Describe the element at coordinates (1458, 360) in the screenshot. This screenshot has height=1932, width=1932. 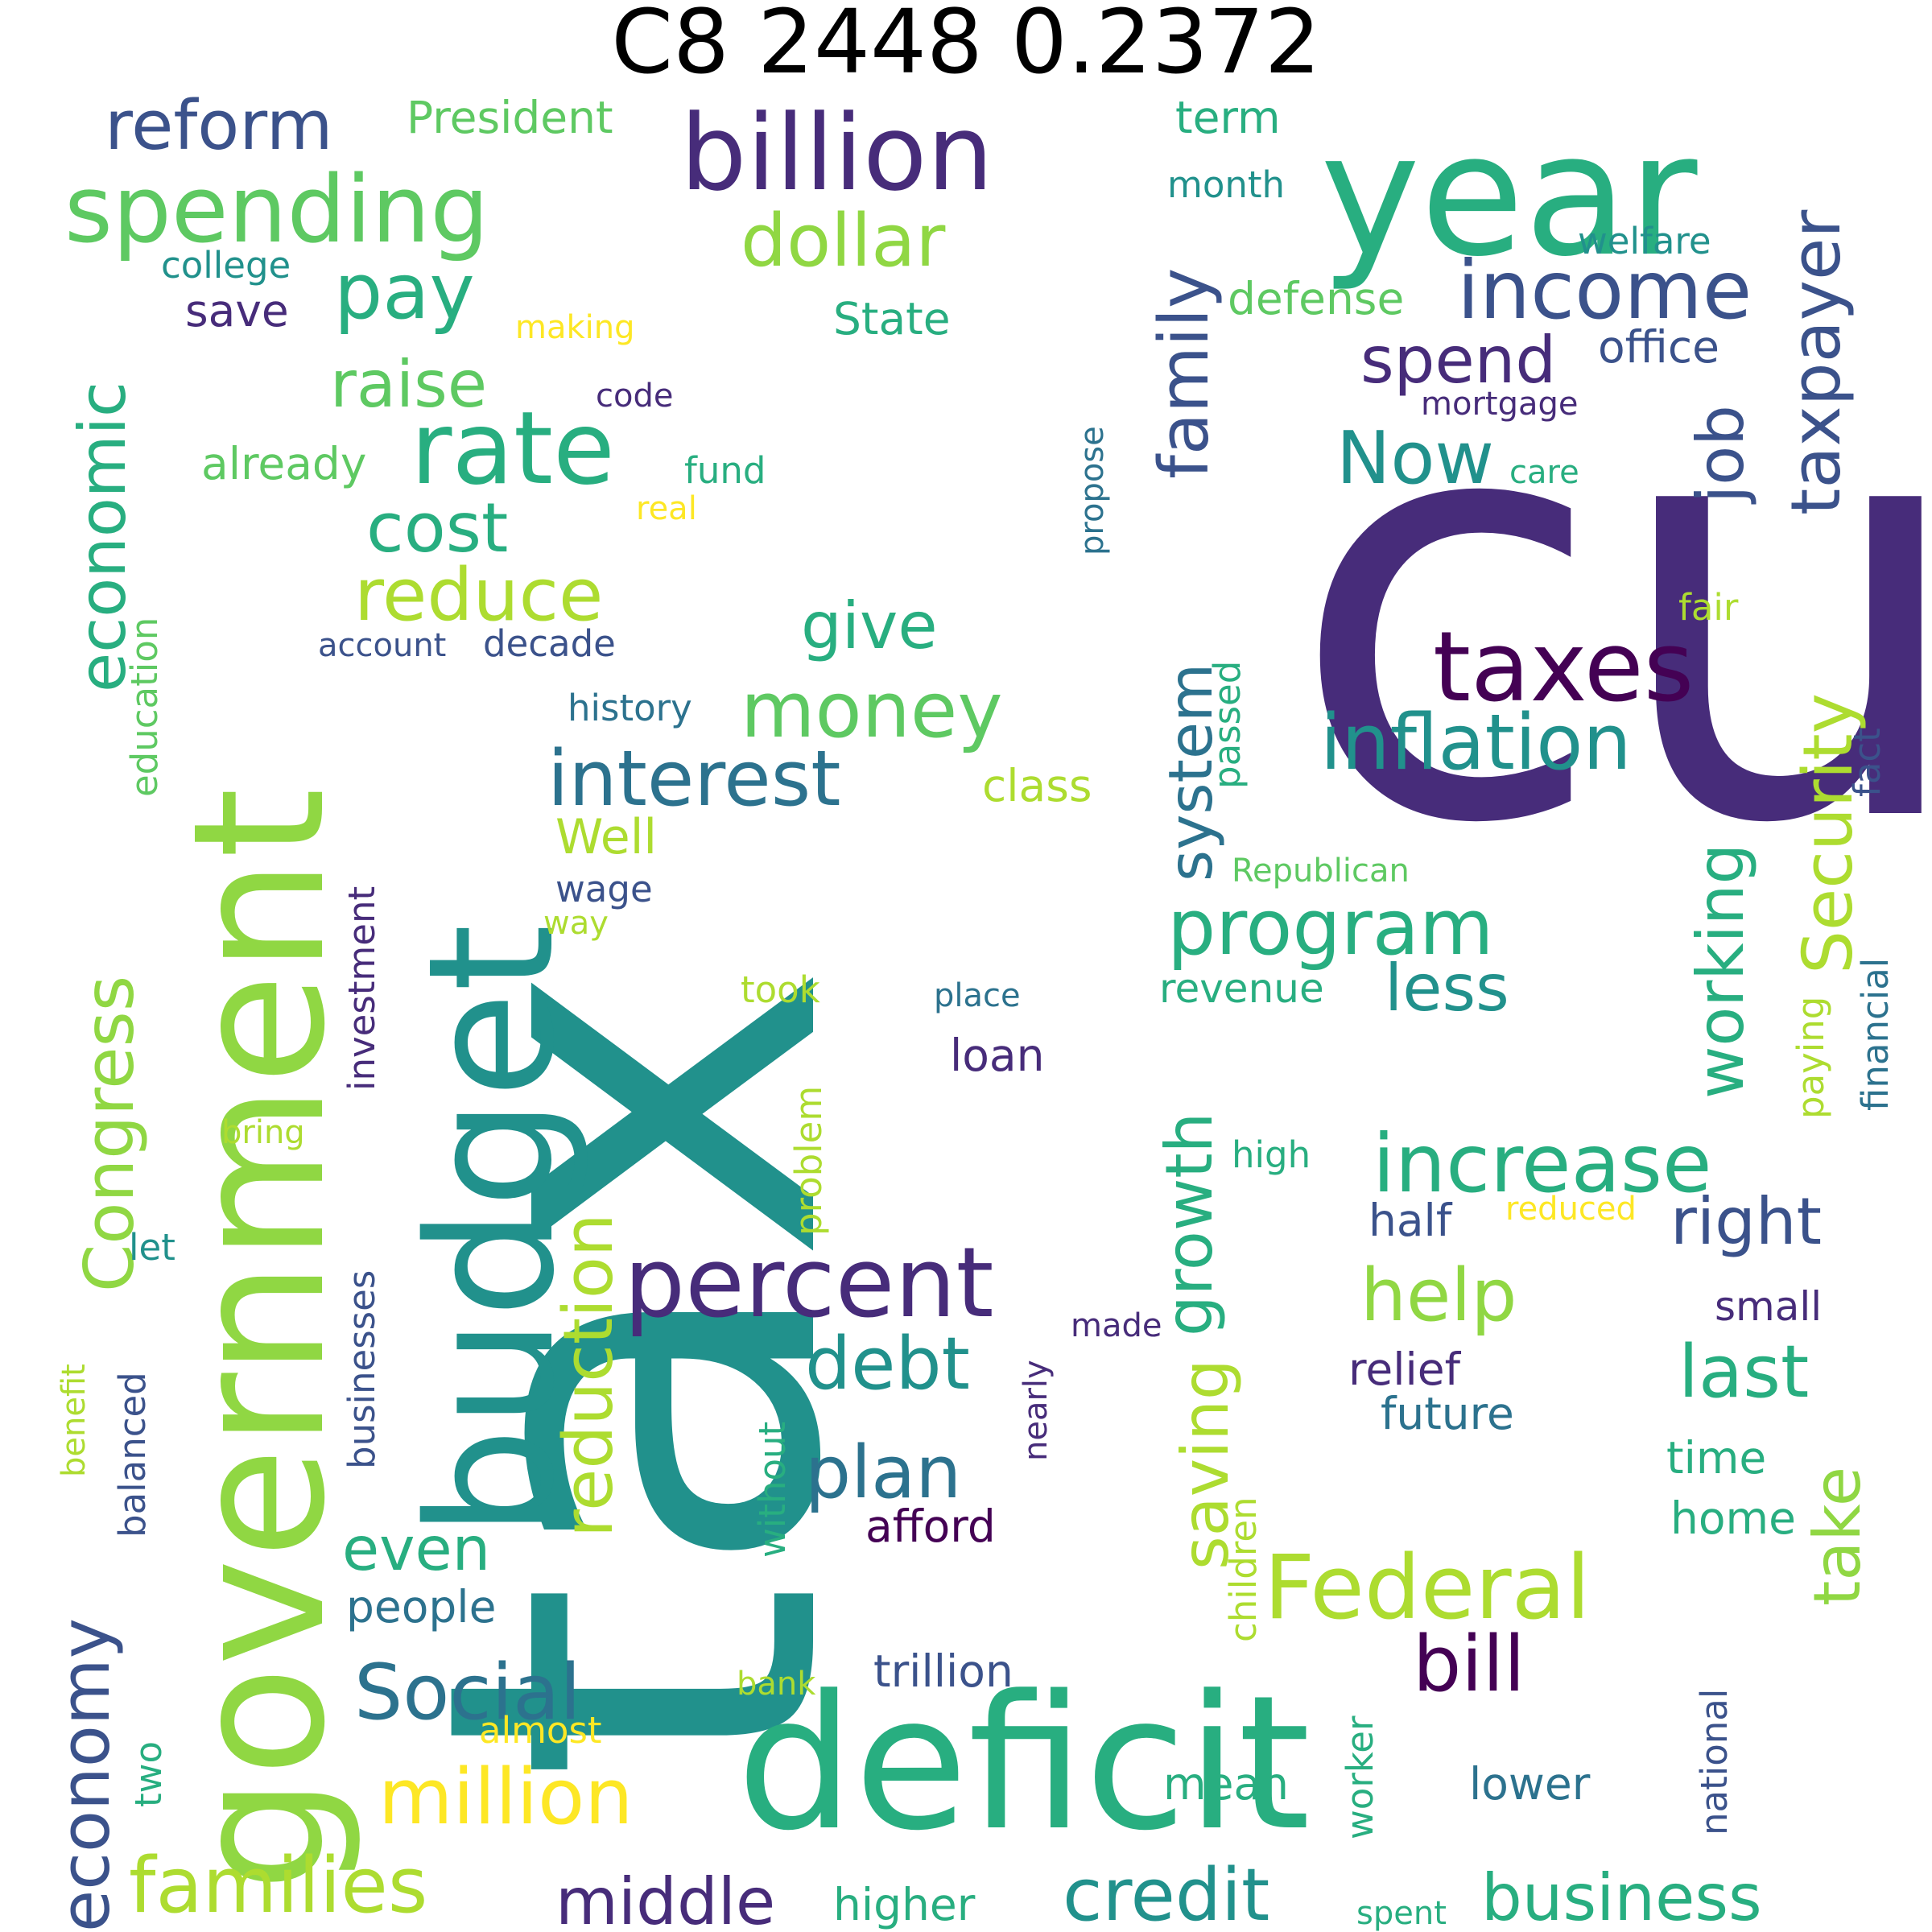
I see `word-spend: spend` at that location.